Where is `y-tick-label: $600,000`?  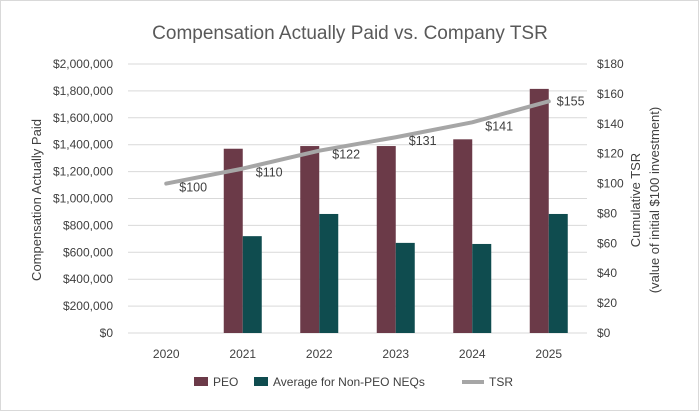
y-tick-label: $600,000 is located at coordinates (88, 252).